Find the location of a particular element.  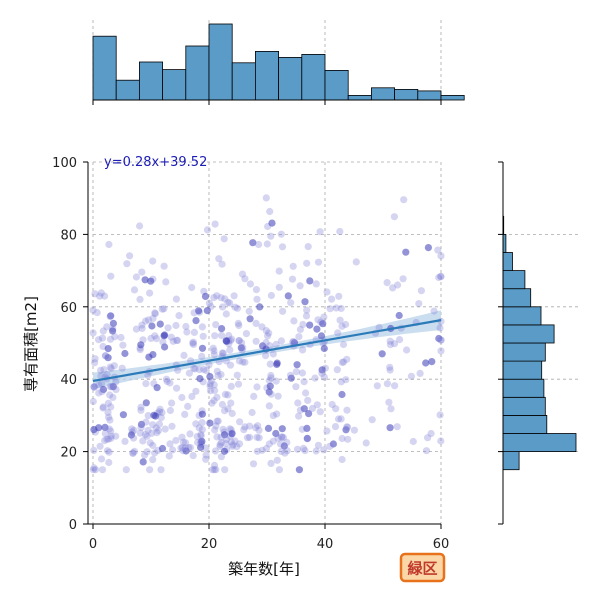

right-hist-bar is located at coordinates (525, 424).